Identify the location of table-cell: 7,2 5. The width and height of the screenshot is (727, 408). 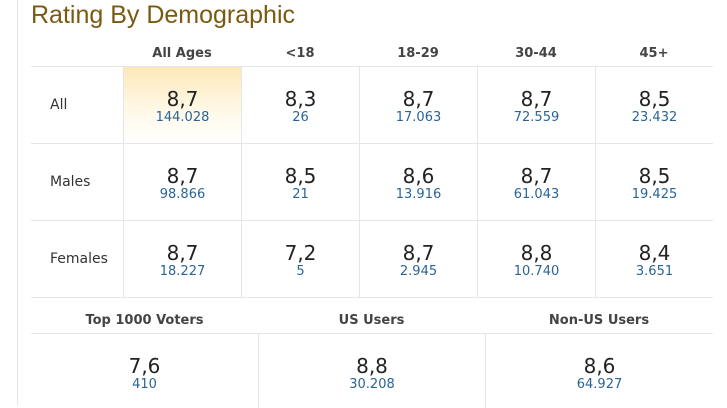
(300, 259).